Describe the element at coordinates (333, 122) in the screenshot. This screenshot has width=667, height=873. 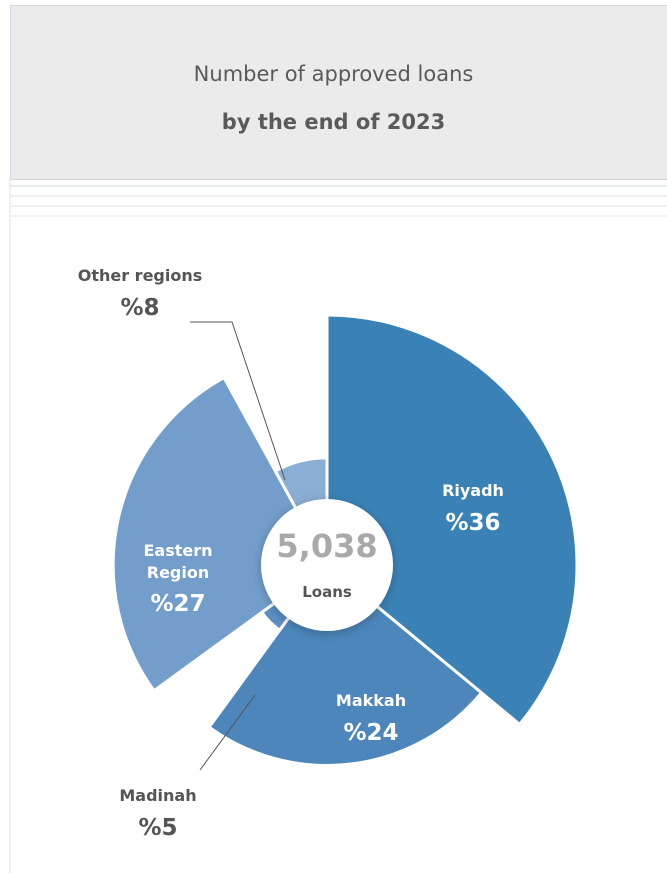
I see `chart-subtitle: by the end of 2023` at that location.